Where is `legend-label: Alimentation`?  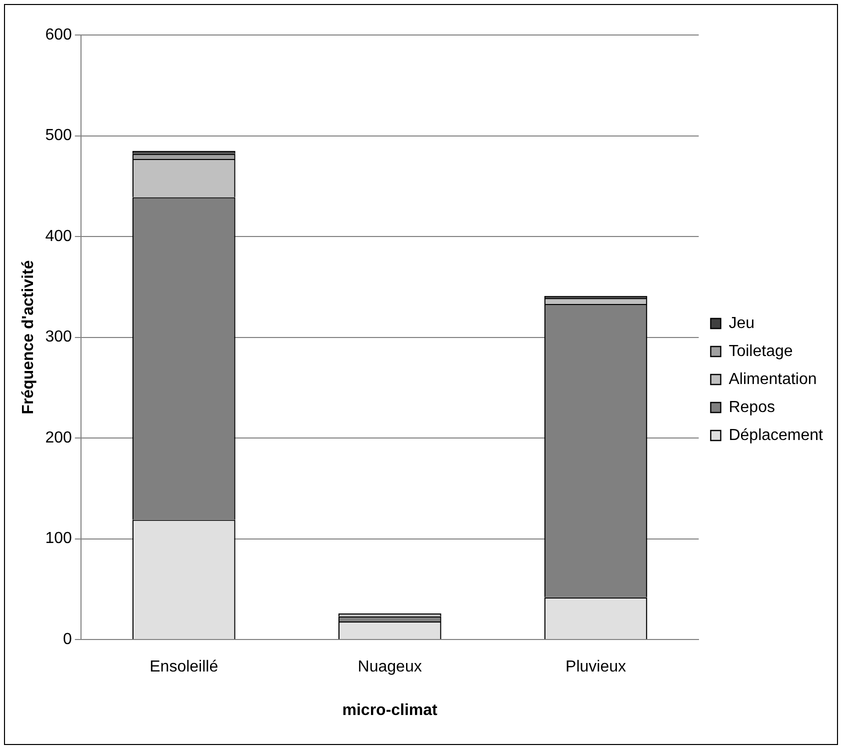
legend-label: Alimentation is located at coordinates (772, 379).